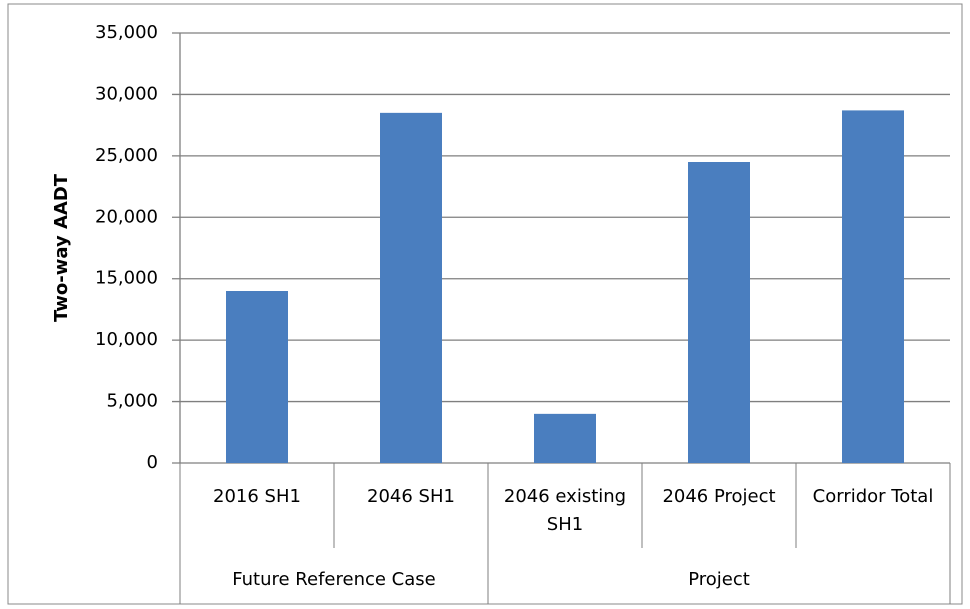 This screenshot has height=609, width=970. I want to click on y-tick-label: 5,000, so click(132, 401).